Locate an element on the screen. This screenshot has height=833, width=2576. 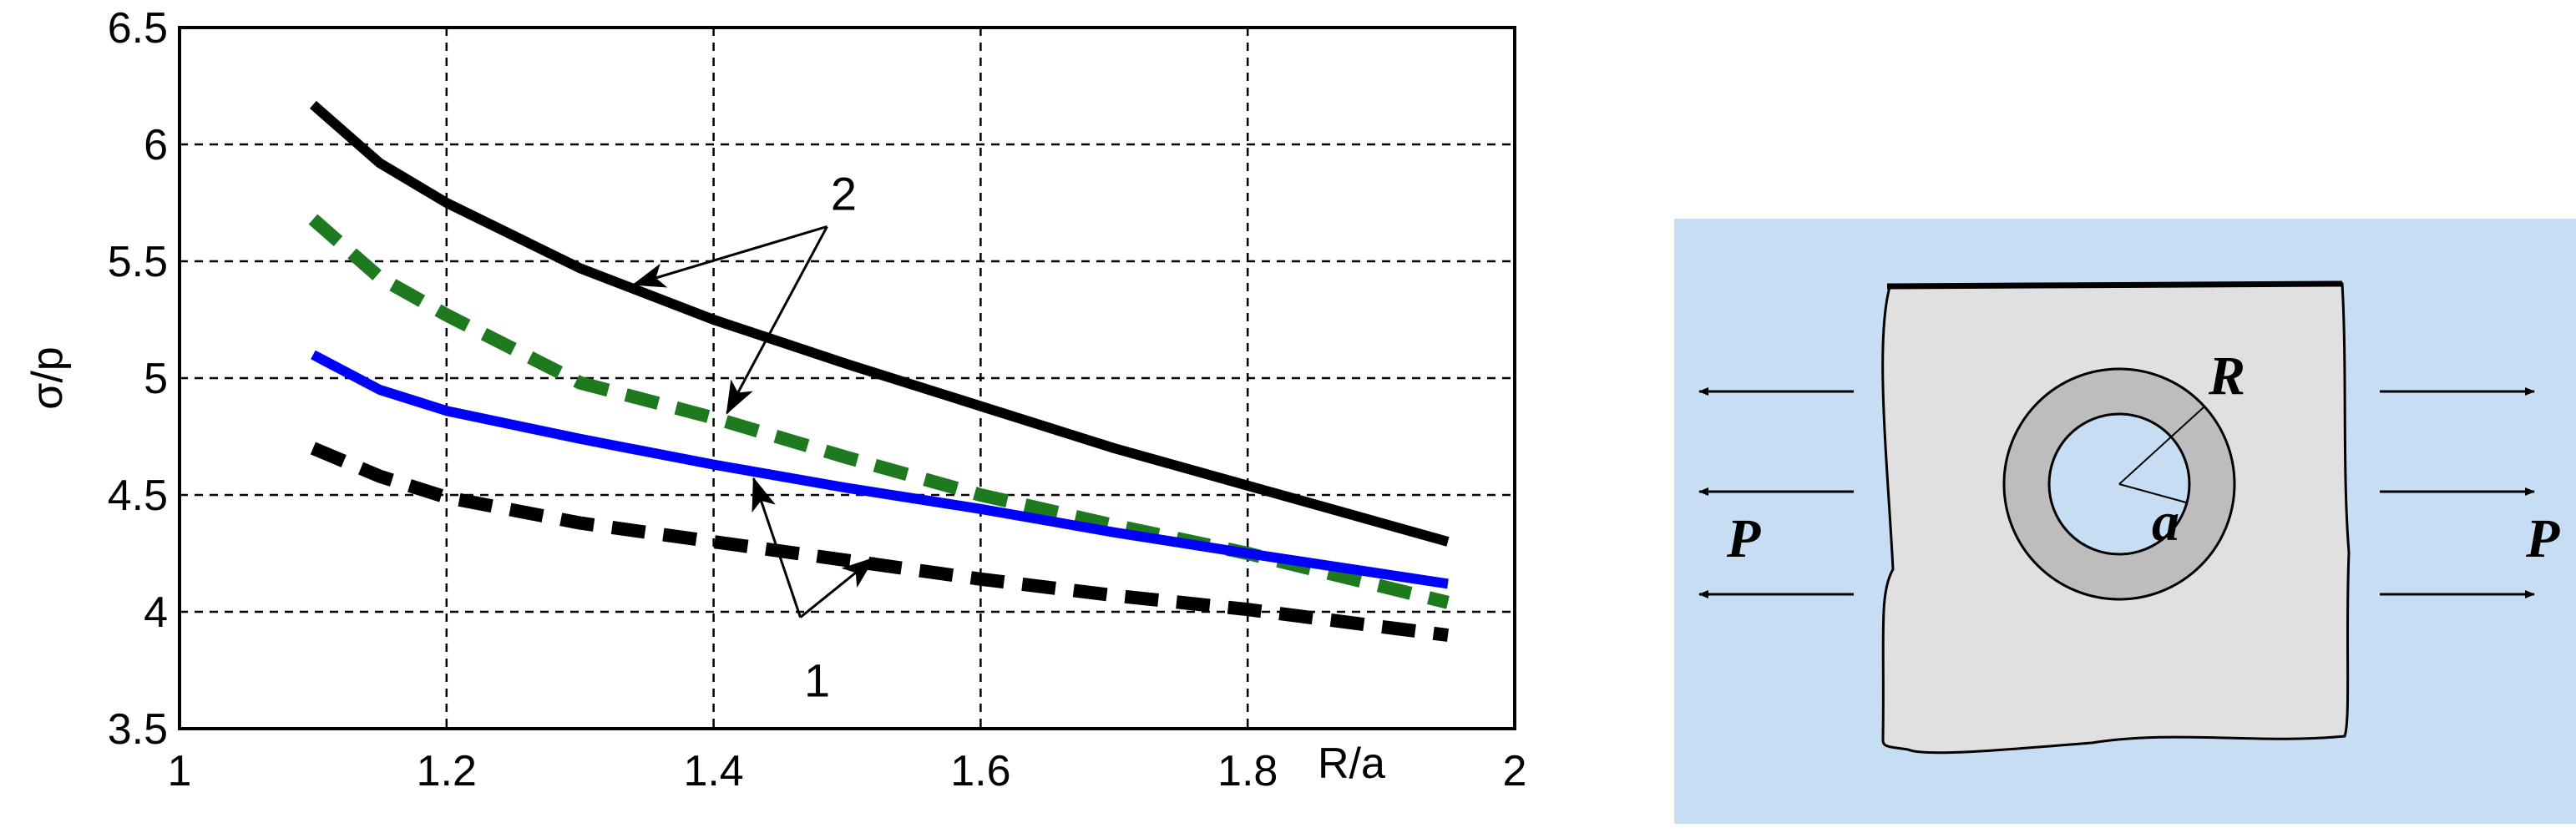
y-tick-label: 6.5 is located at coordinates (138, 28).